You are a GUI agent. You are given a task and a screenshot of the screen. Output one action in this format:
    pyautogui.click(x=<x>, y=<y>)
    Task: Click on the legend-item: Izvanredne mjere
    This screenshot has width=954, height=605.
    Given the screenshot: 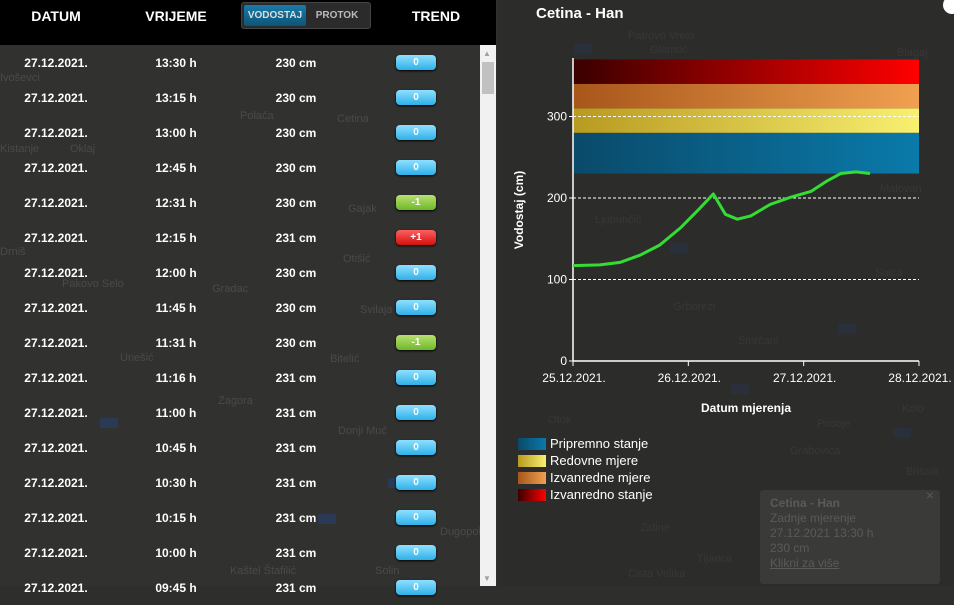 What is the action you would take?
    pyautogui.click(x=585, y=477)
    